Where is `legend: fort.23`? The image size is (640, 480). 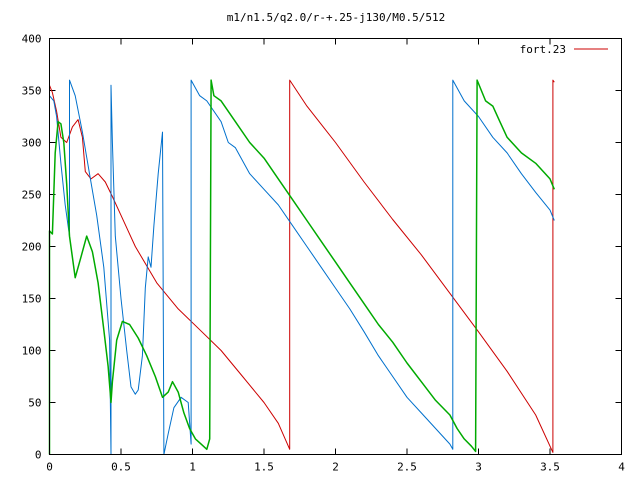 legend: fort.23 is located at coordinates (564, 49).